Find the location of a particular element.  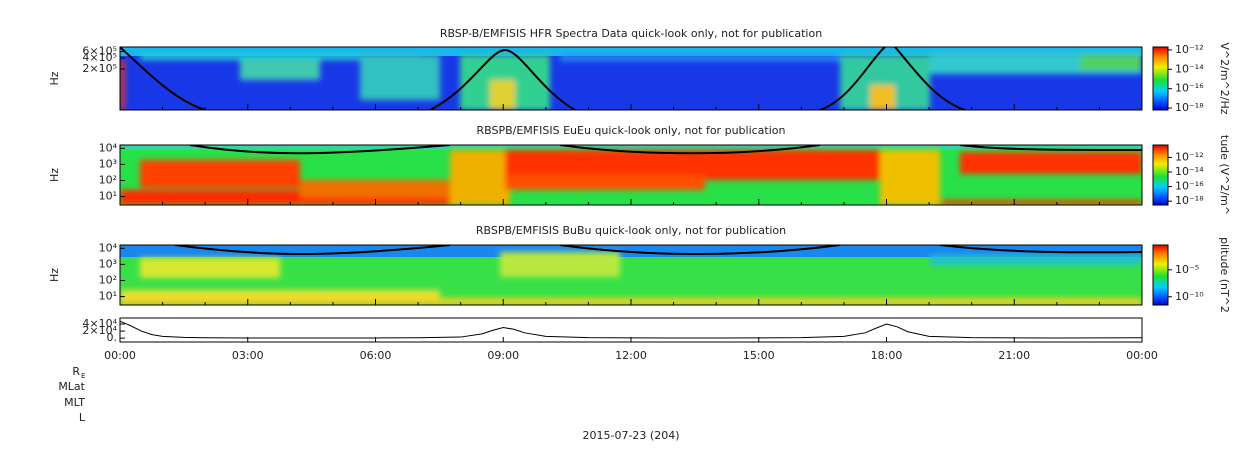

x-tick-label: 18:00 is located at coordinates (887, 355).